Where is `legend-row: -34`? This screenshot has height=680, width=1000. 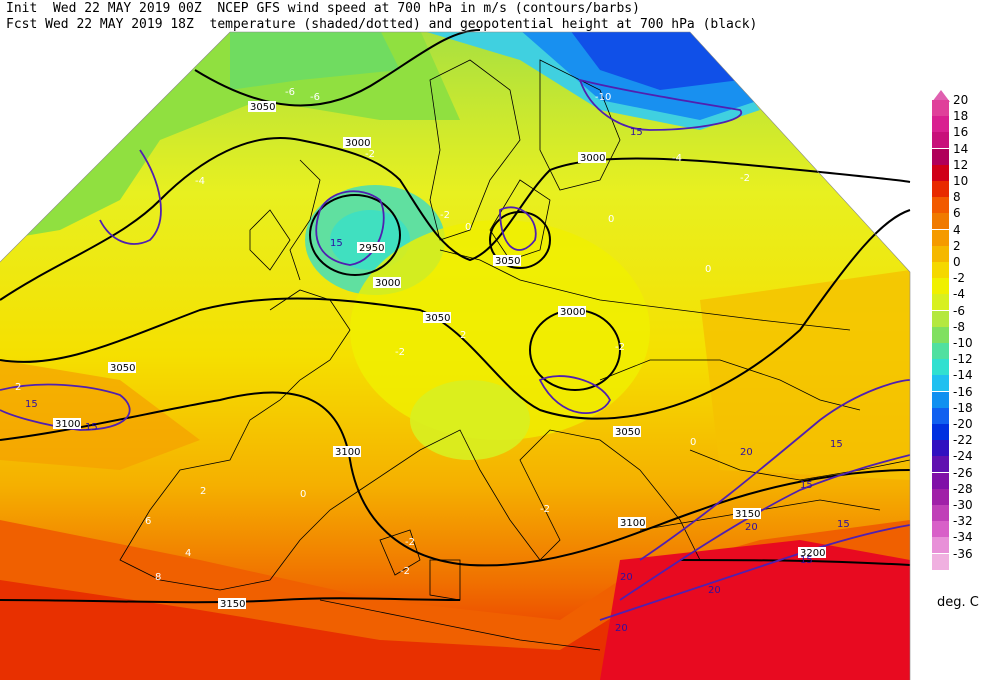 legend-row: -34 is located at coordinates (965, 542).